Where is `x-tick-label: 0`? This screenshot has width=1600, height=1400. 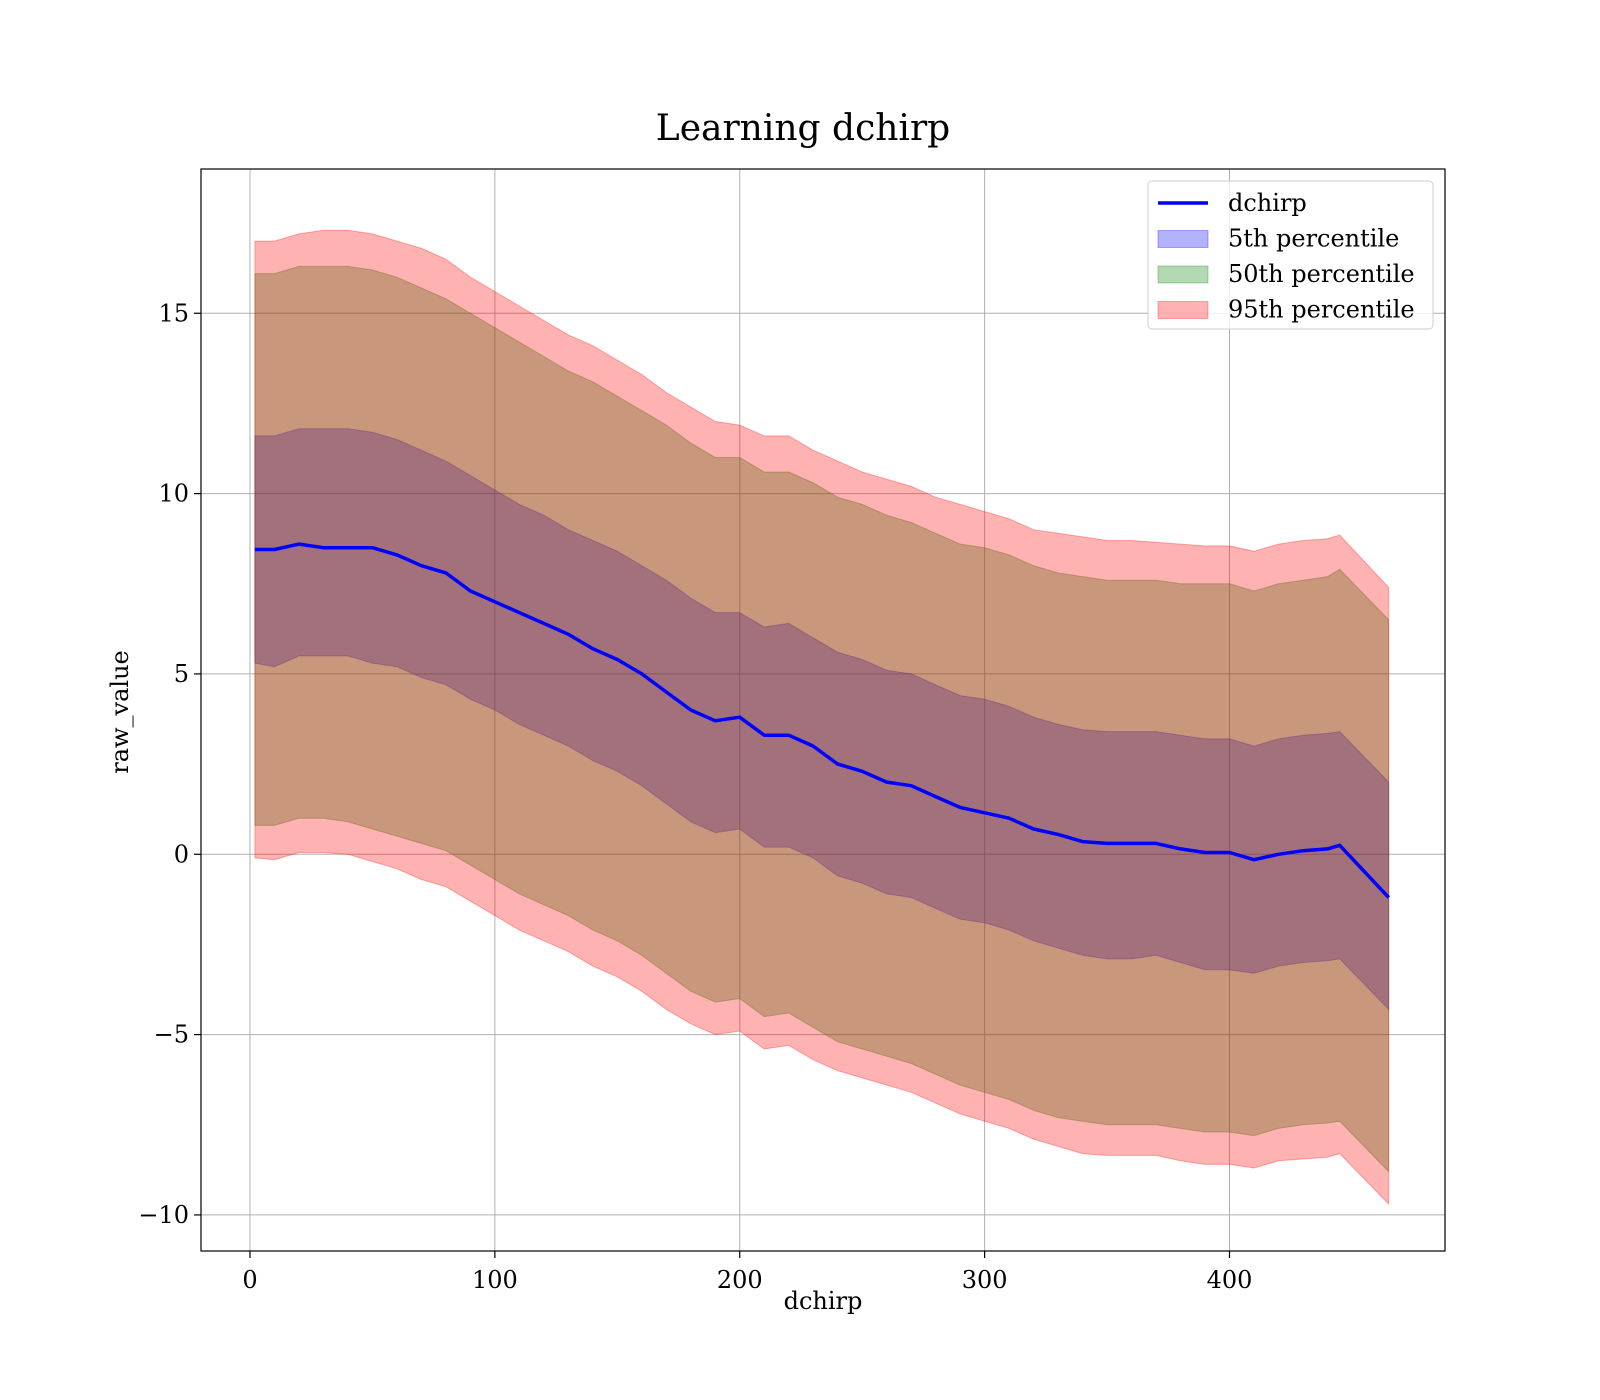
x-tick-label: 0 is located at coordinates (249, 1280).